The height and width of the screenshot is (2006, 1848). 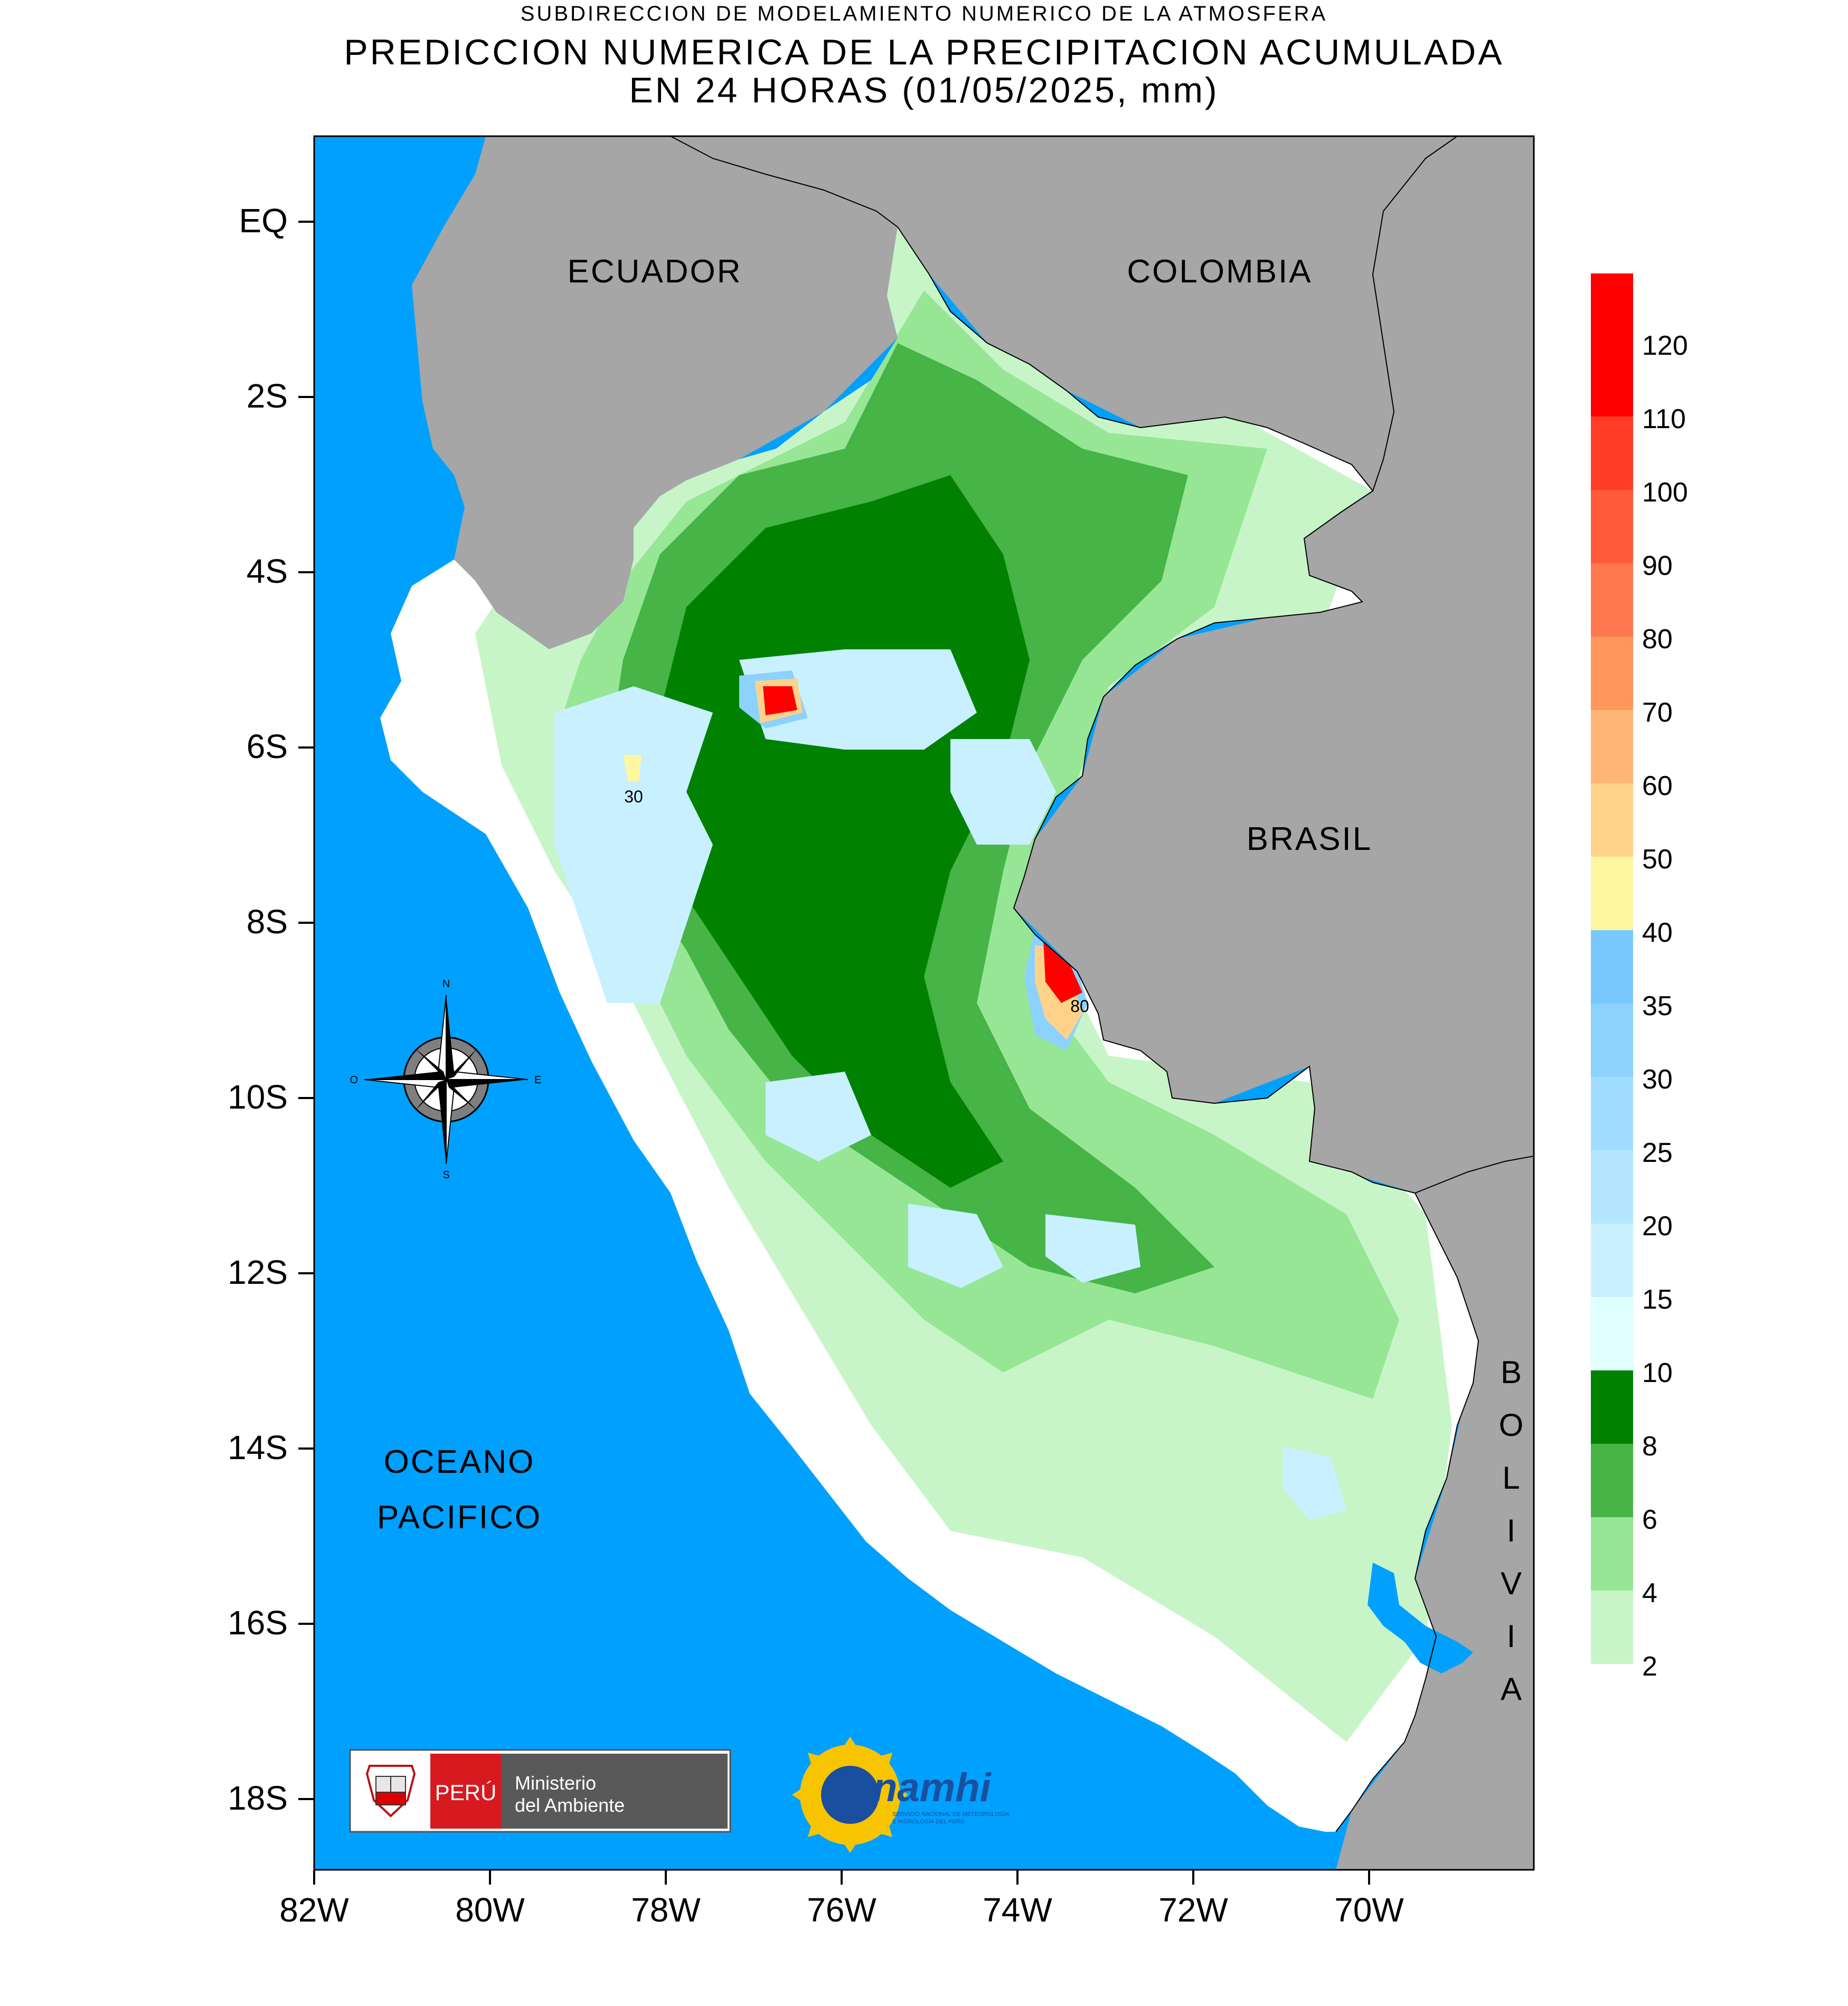 I want to click on legend-label: 6, so click(x=1650, y=1520).